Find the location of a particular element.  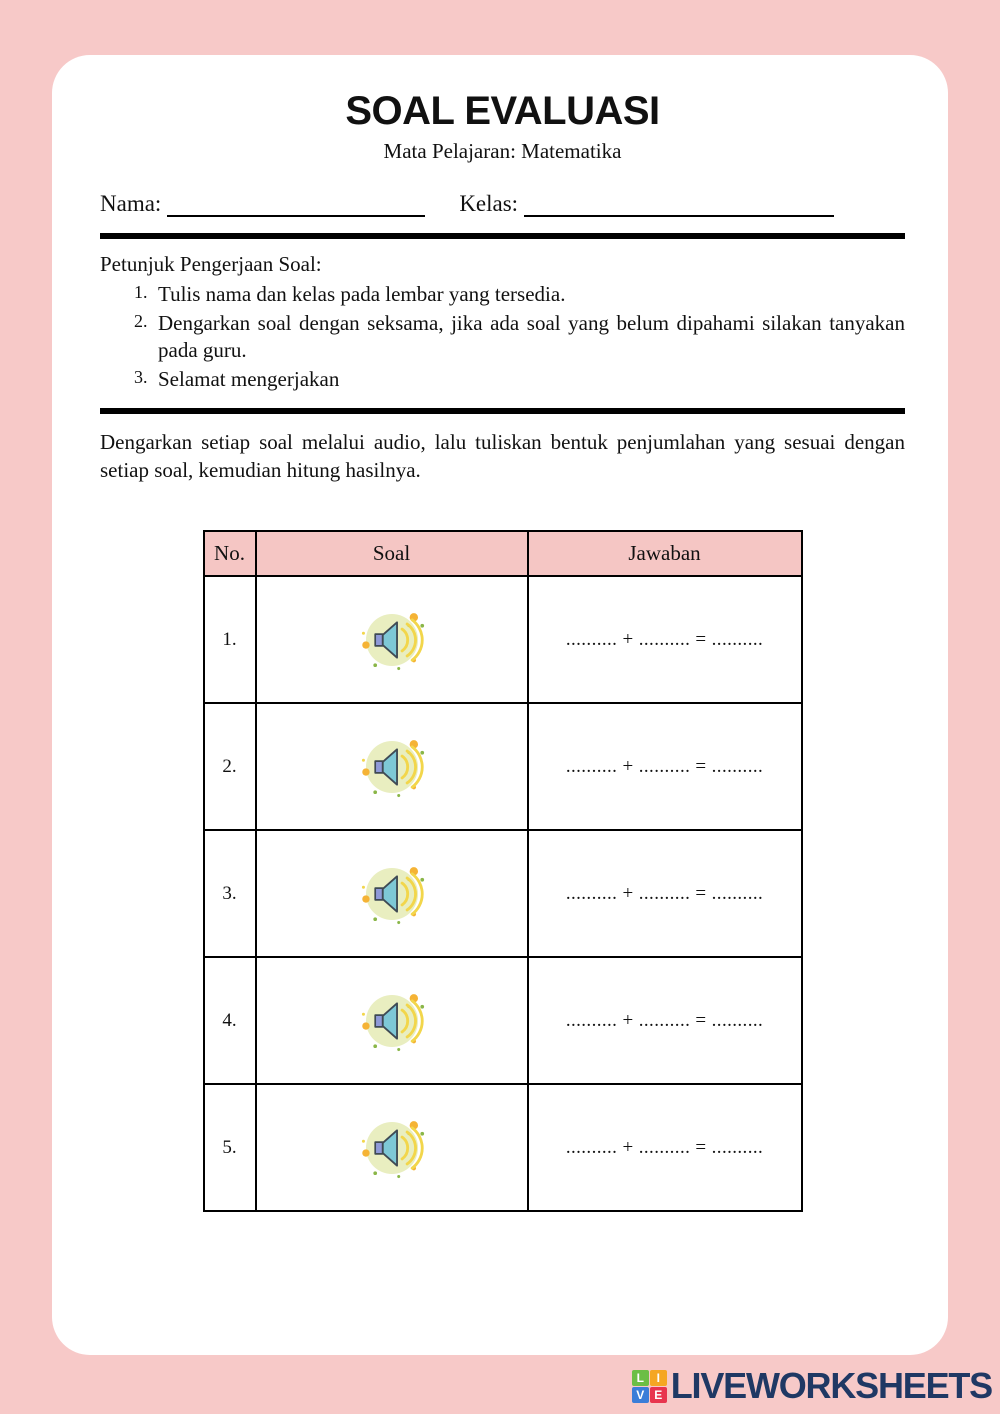

identity-row: Nama: Kelas: is located at coordinates (502, 204).